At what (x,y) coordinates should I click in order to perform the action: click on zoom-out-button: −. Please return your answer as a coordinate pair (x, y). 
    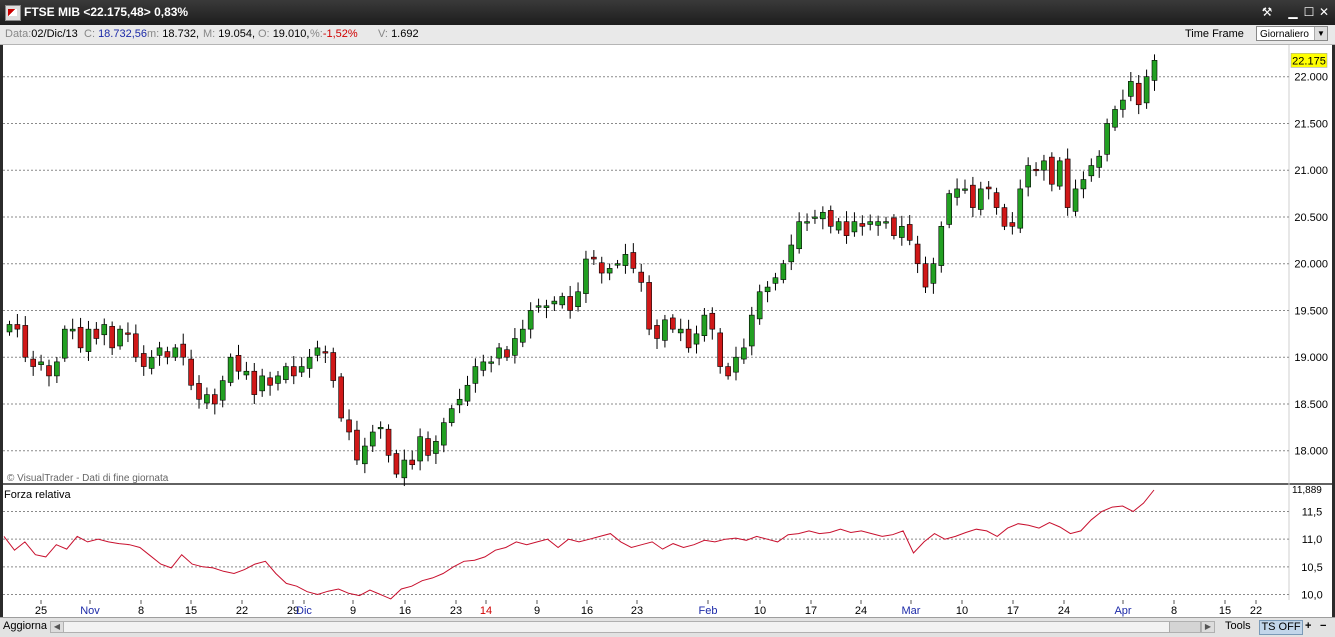
    Looking at the image, I should click on (1323, 626).